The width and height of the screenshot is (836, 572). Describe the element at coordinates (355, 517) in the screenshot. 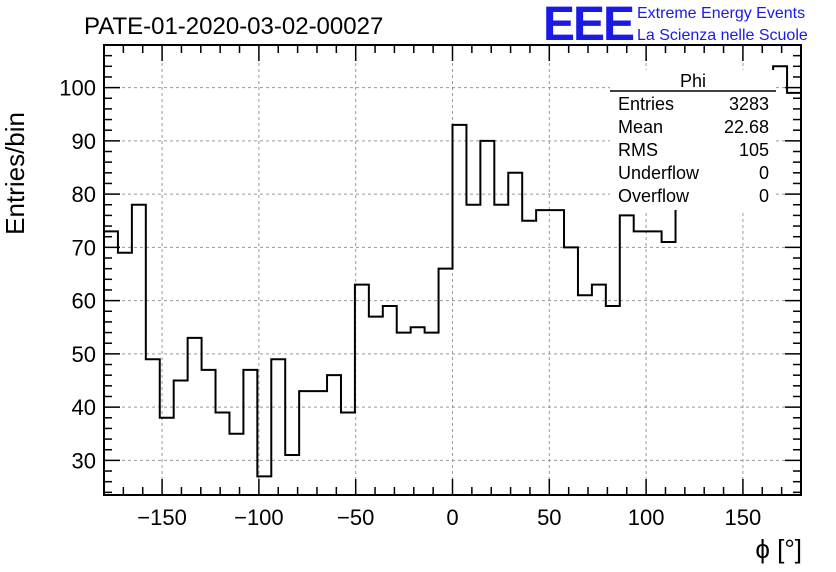

I see `x-tick-label: −50` at that location.